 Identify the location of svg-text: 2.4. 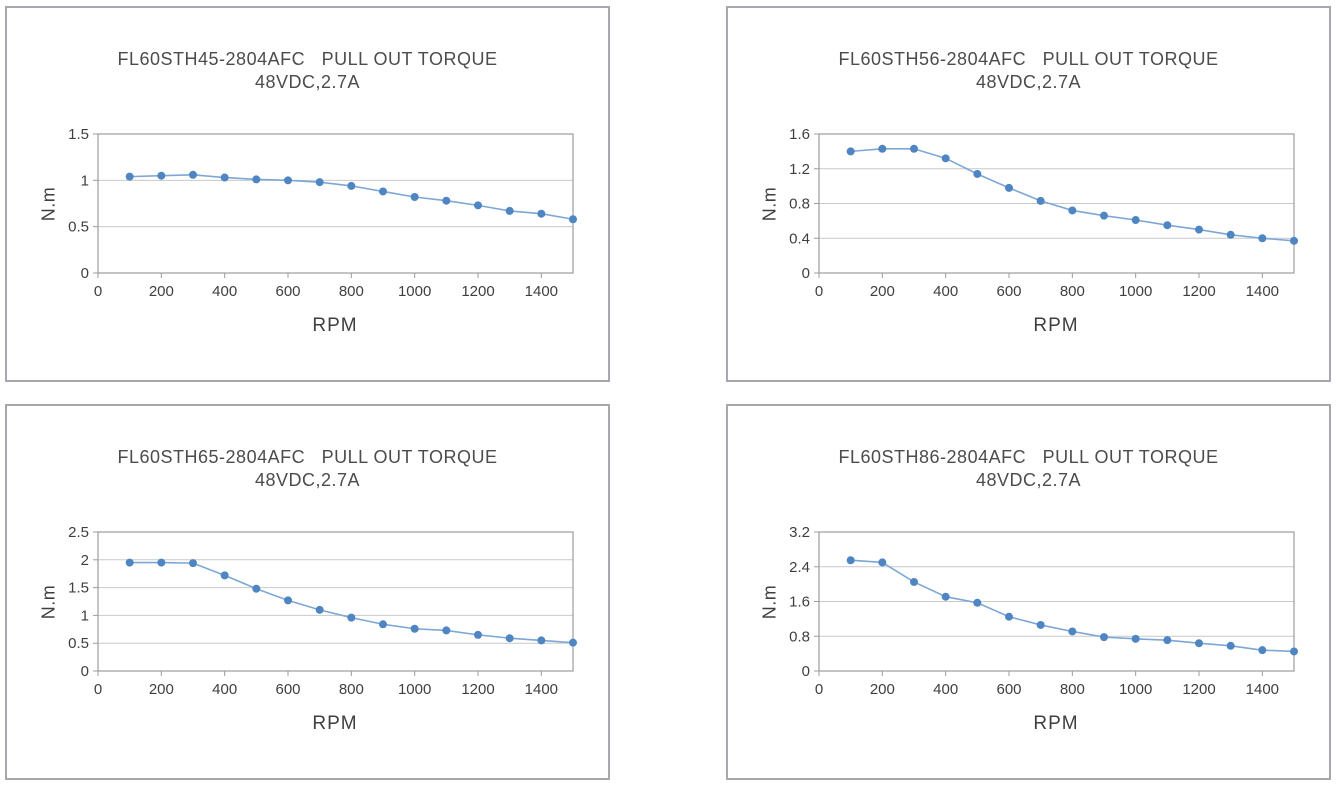
(799, 567).